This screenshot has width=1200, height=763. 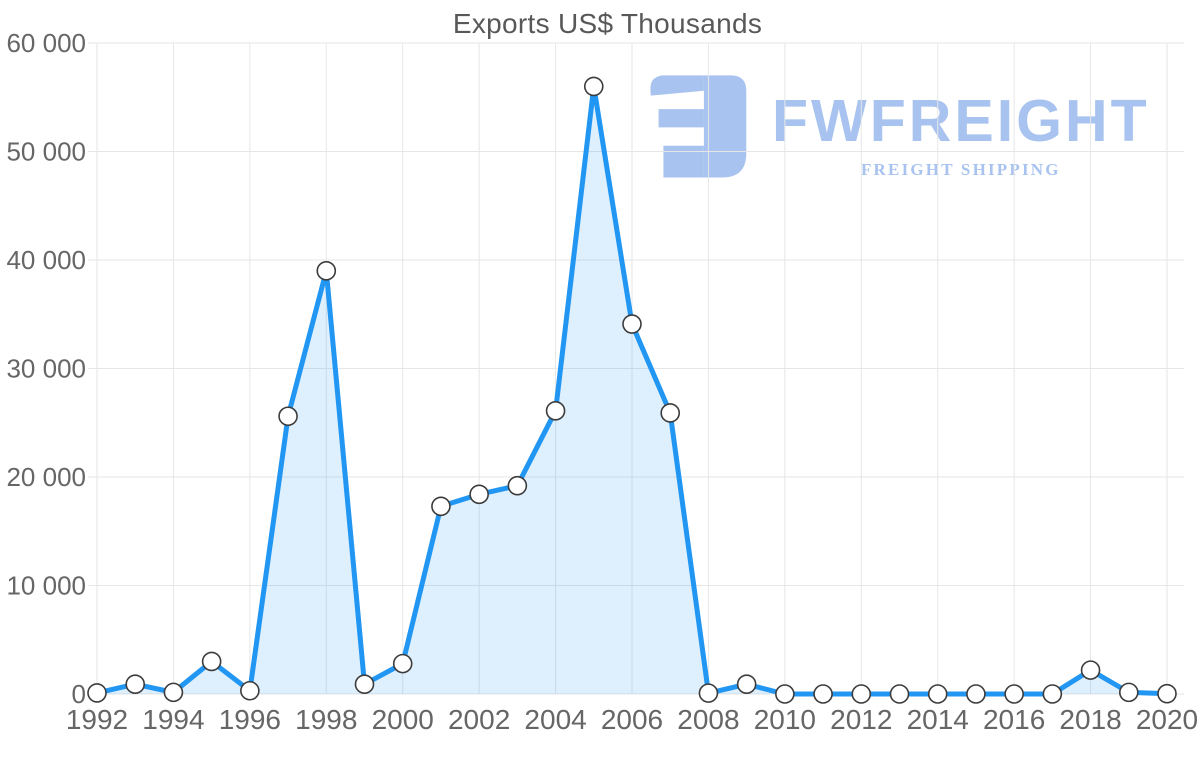 I want to click on logo-text-block: FWFREIGHT FREIGHT SHIPPING, so click(x=961, y=136).